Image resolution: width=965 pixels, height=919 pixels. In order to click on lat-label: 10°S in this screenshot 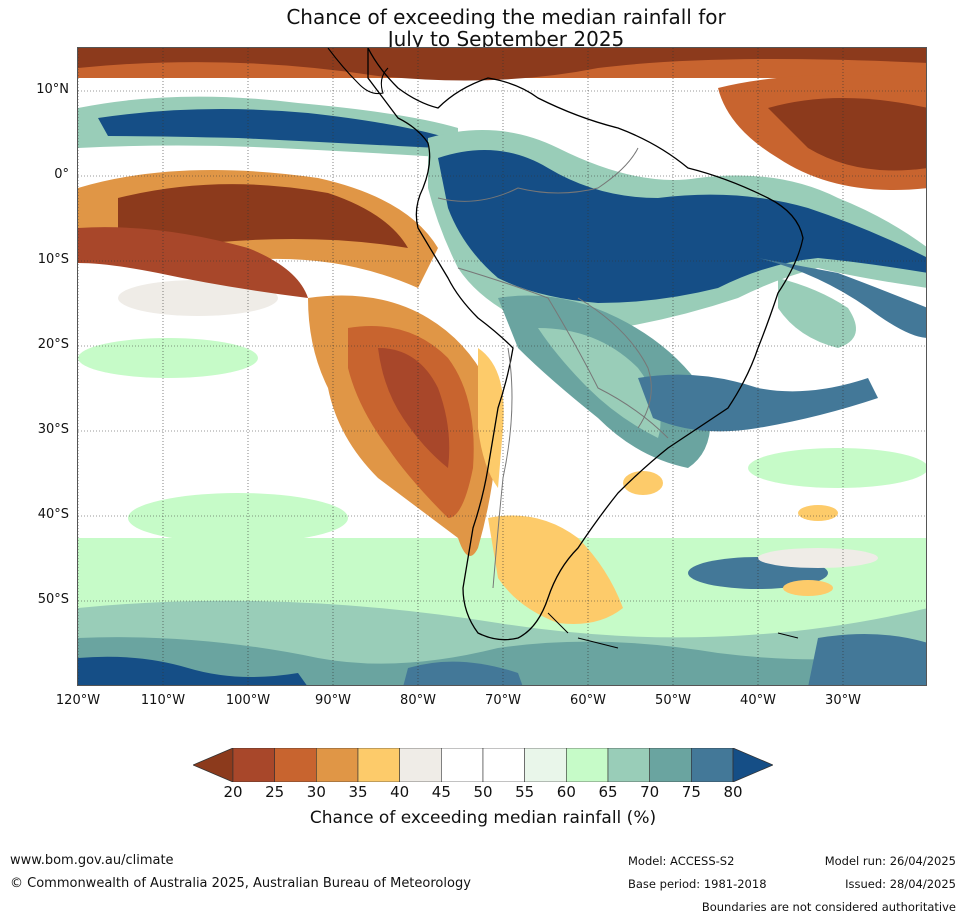, I will do `click(53, 259)`.